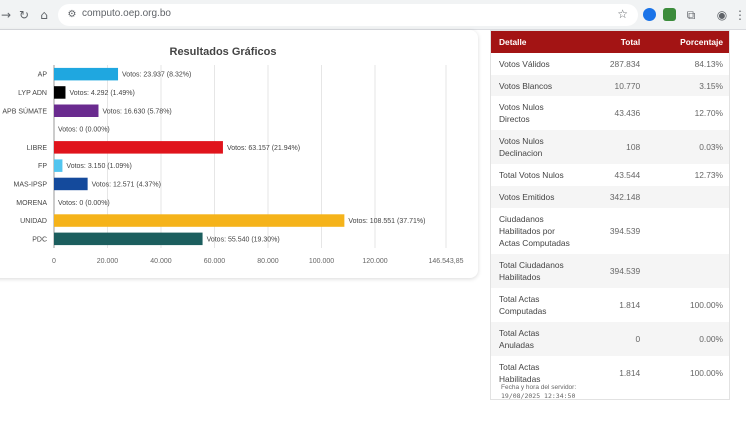 The width and height of the screenshot is (746, 445). What do you see at coordinates (688, 147) in the screenshot?
I see `row-porcentaje: 0.03%` at bounding box center [688, 147].